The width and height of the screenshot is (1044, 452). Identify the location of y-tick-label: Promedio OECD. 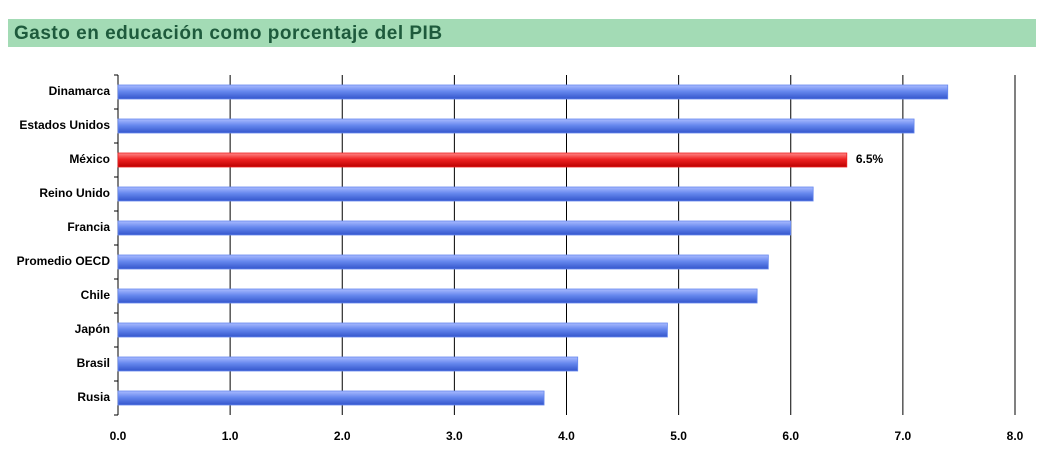
(64, 261).